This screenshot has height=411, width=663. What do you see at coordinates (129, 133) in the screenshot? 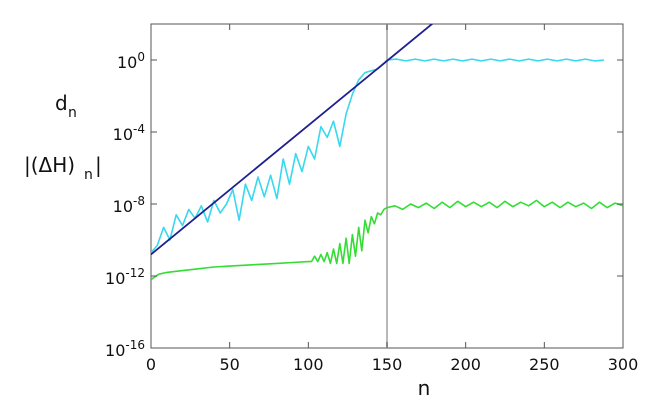
I see `y-tick-label: 10⁻⁴` at bounding box center [129, 133].